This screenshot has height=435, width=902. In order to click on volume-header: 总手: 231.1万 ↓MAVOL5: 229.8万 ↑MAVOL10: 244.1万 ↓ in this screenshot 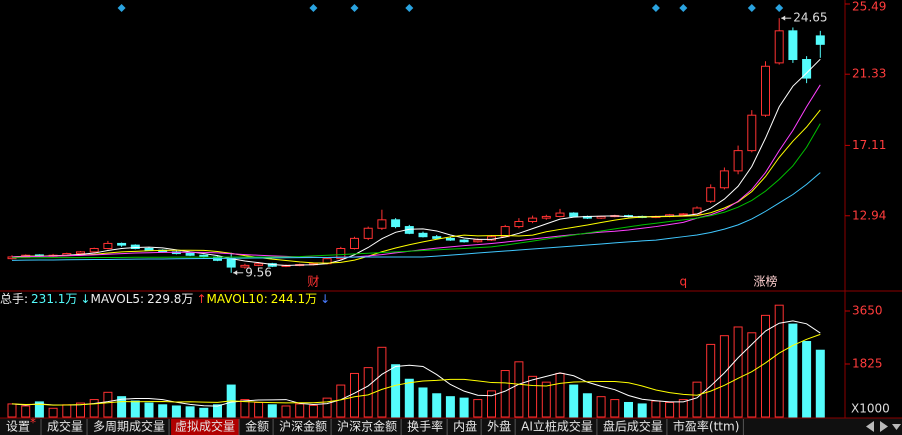, I will do `click(165, 299)`.